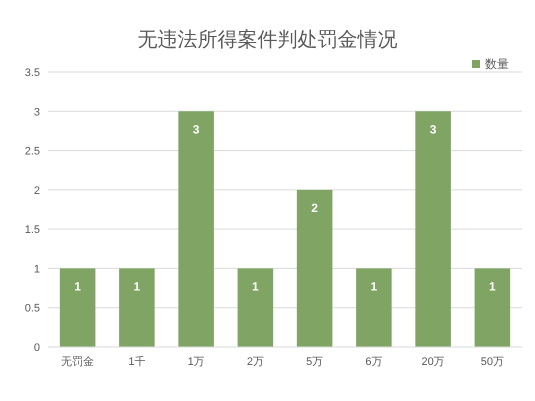 The height and width of the screenshot is (401, 535). What do you see at coordinates (37, 112) in the screenshot?
I see `y-tick-label: 3` at bounding box center [37, 112].